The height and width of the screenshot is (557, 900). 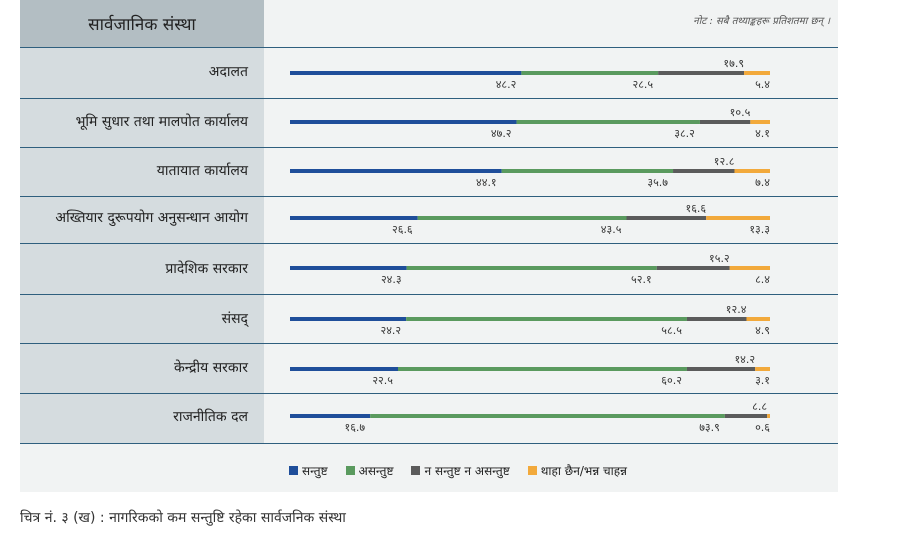 I want to click on value-label: १५.२, so click(x=719, y=258).